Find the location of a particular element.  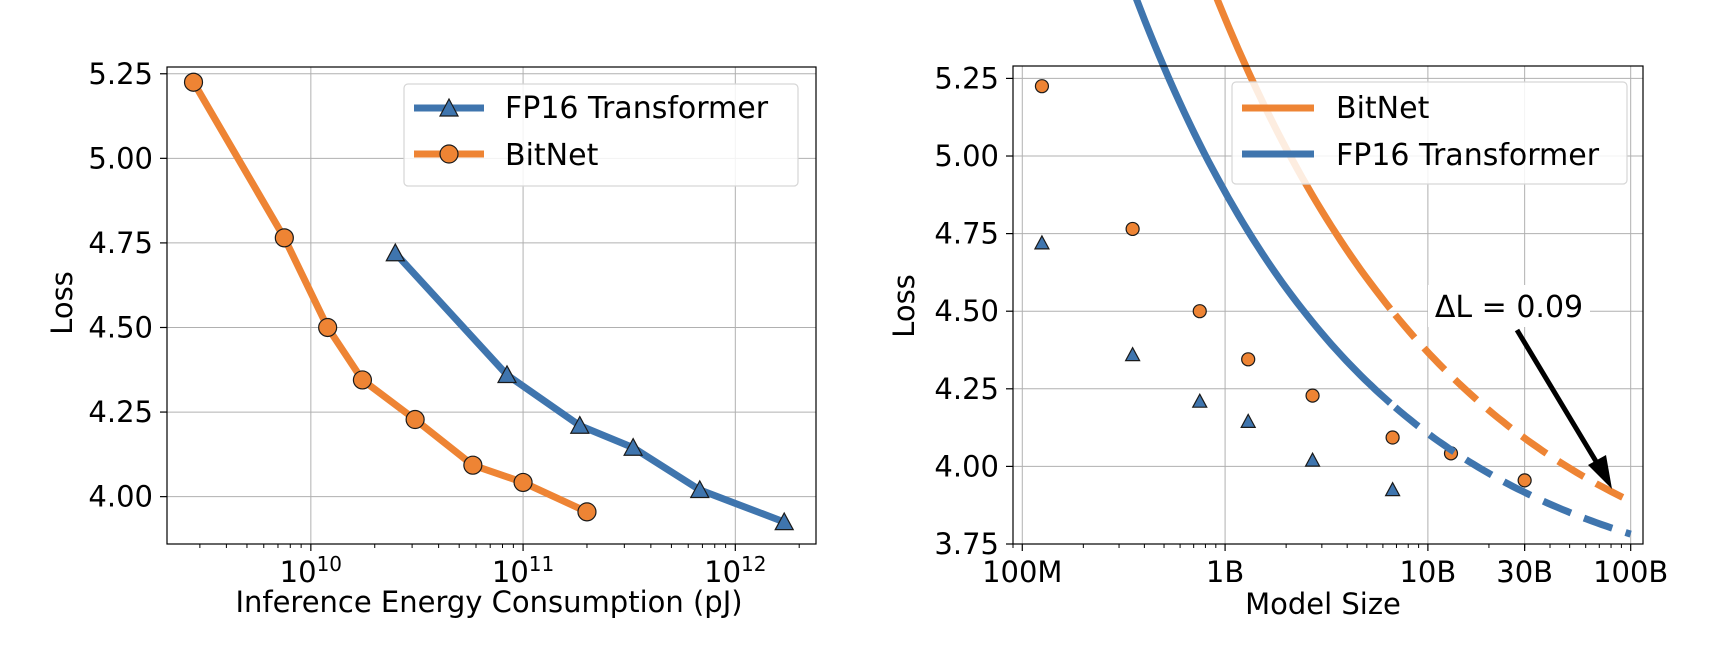

right-legend: BitNet FP16 Transformer is located at coordinates (1429, 133).